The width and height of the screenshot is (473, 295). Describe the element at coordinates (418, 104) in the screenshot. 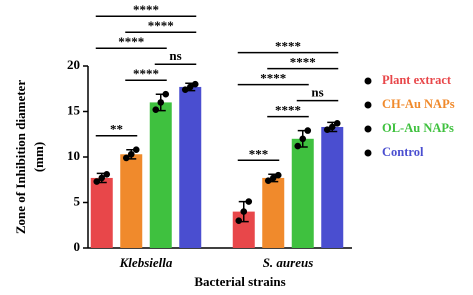

I see `legend-label: CH-Au NAPs` at that location.